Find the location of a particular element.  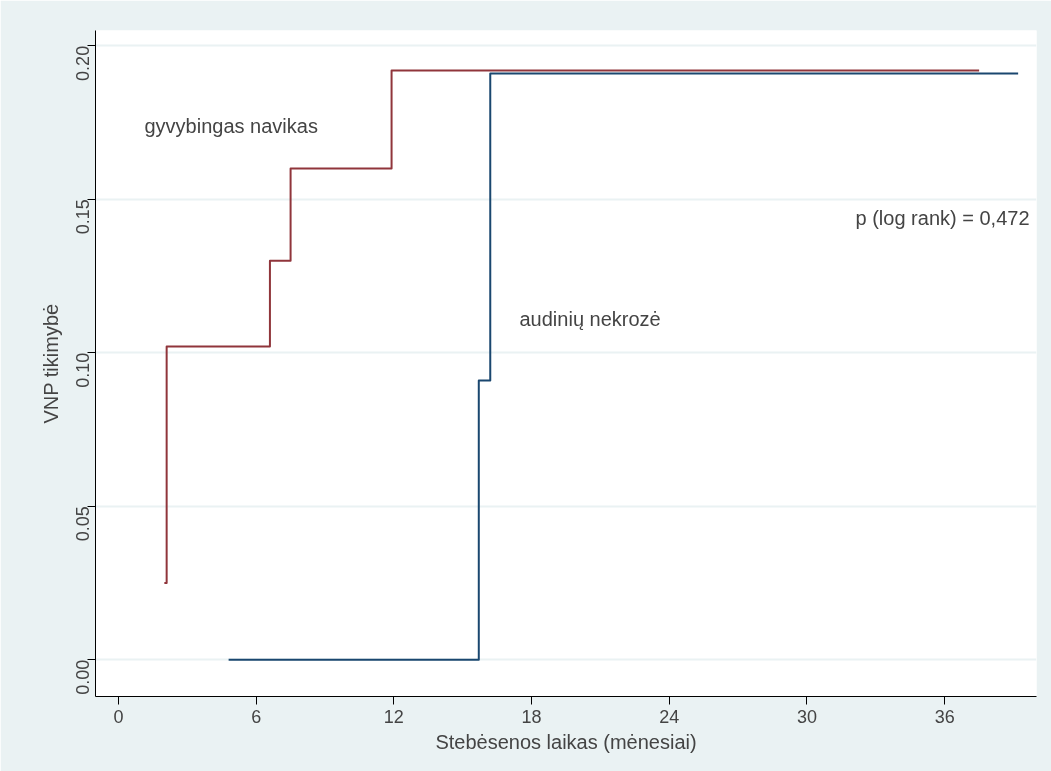

x-tick-label: 24 is located at coordinates (669, 716).